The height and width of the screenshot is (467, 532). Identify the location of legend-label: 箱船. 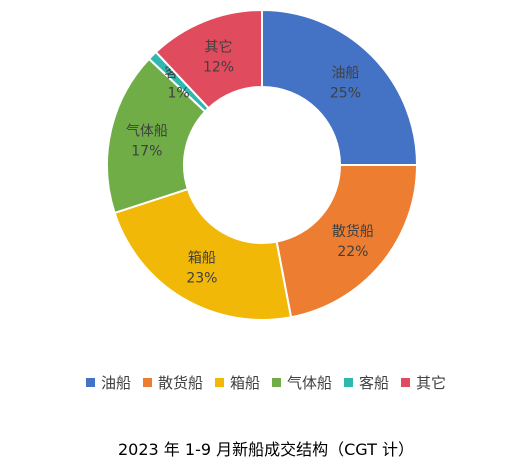
(244, 383).